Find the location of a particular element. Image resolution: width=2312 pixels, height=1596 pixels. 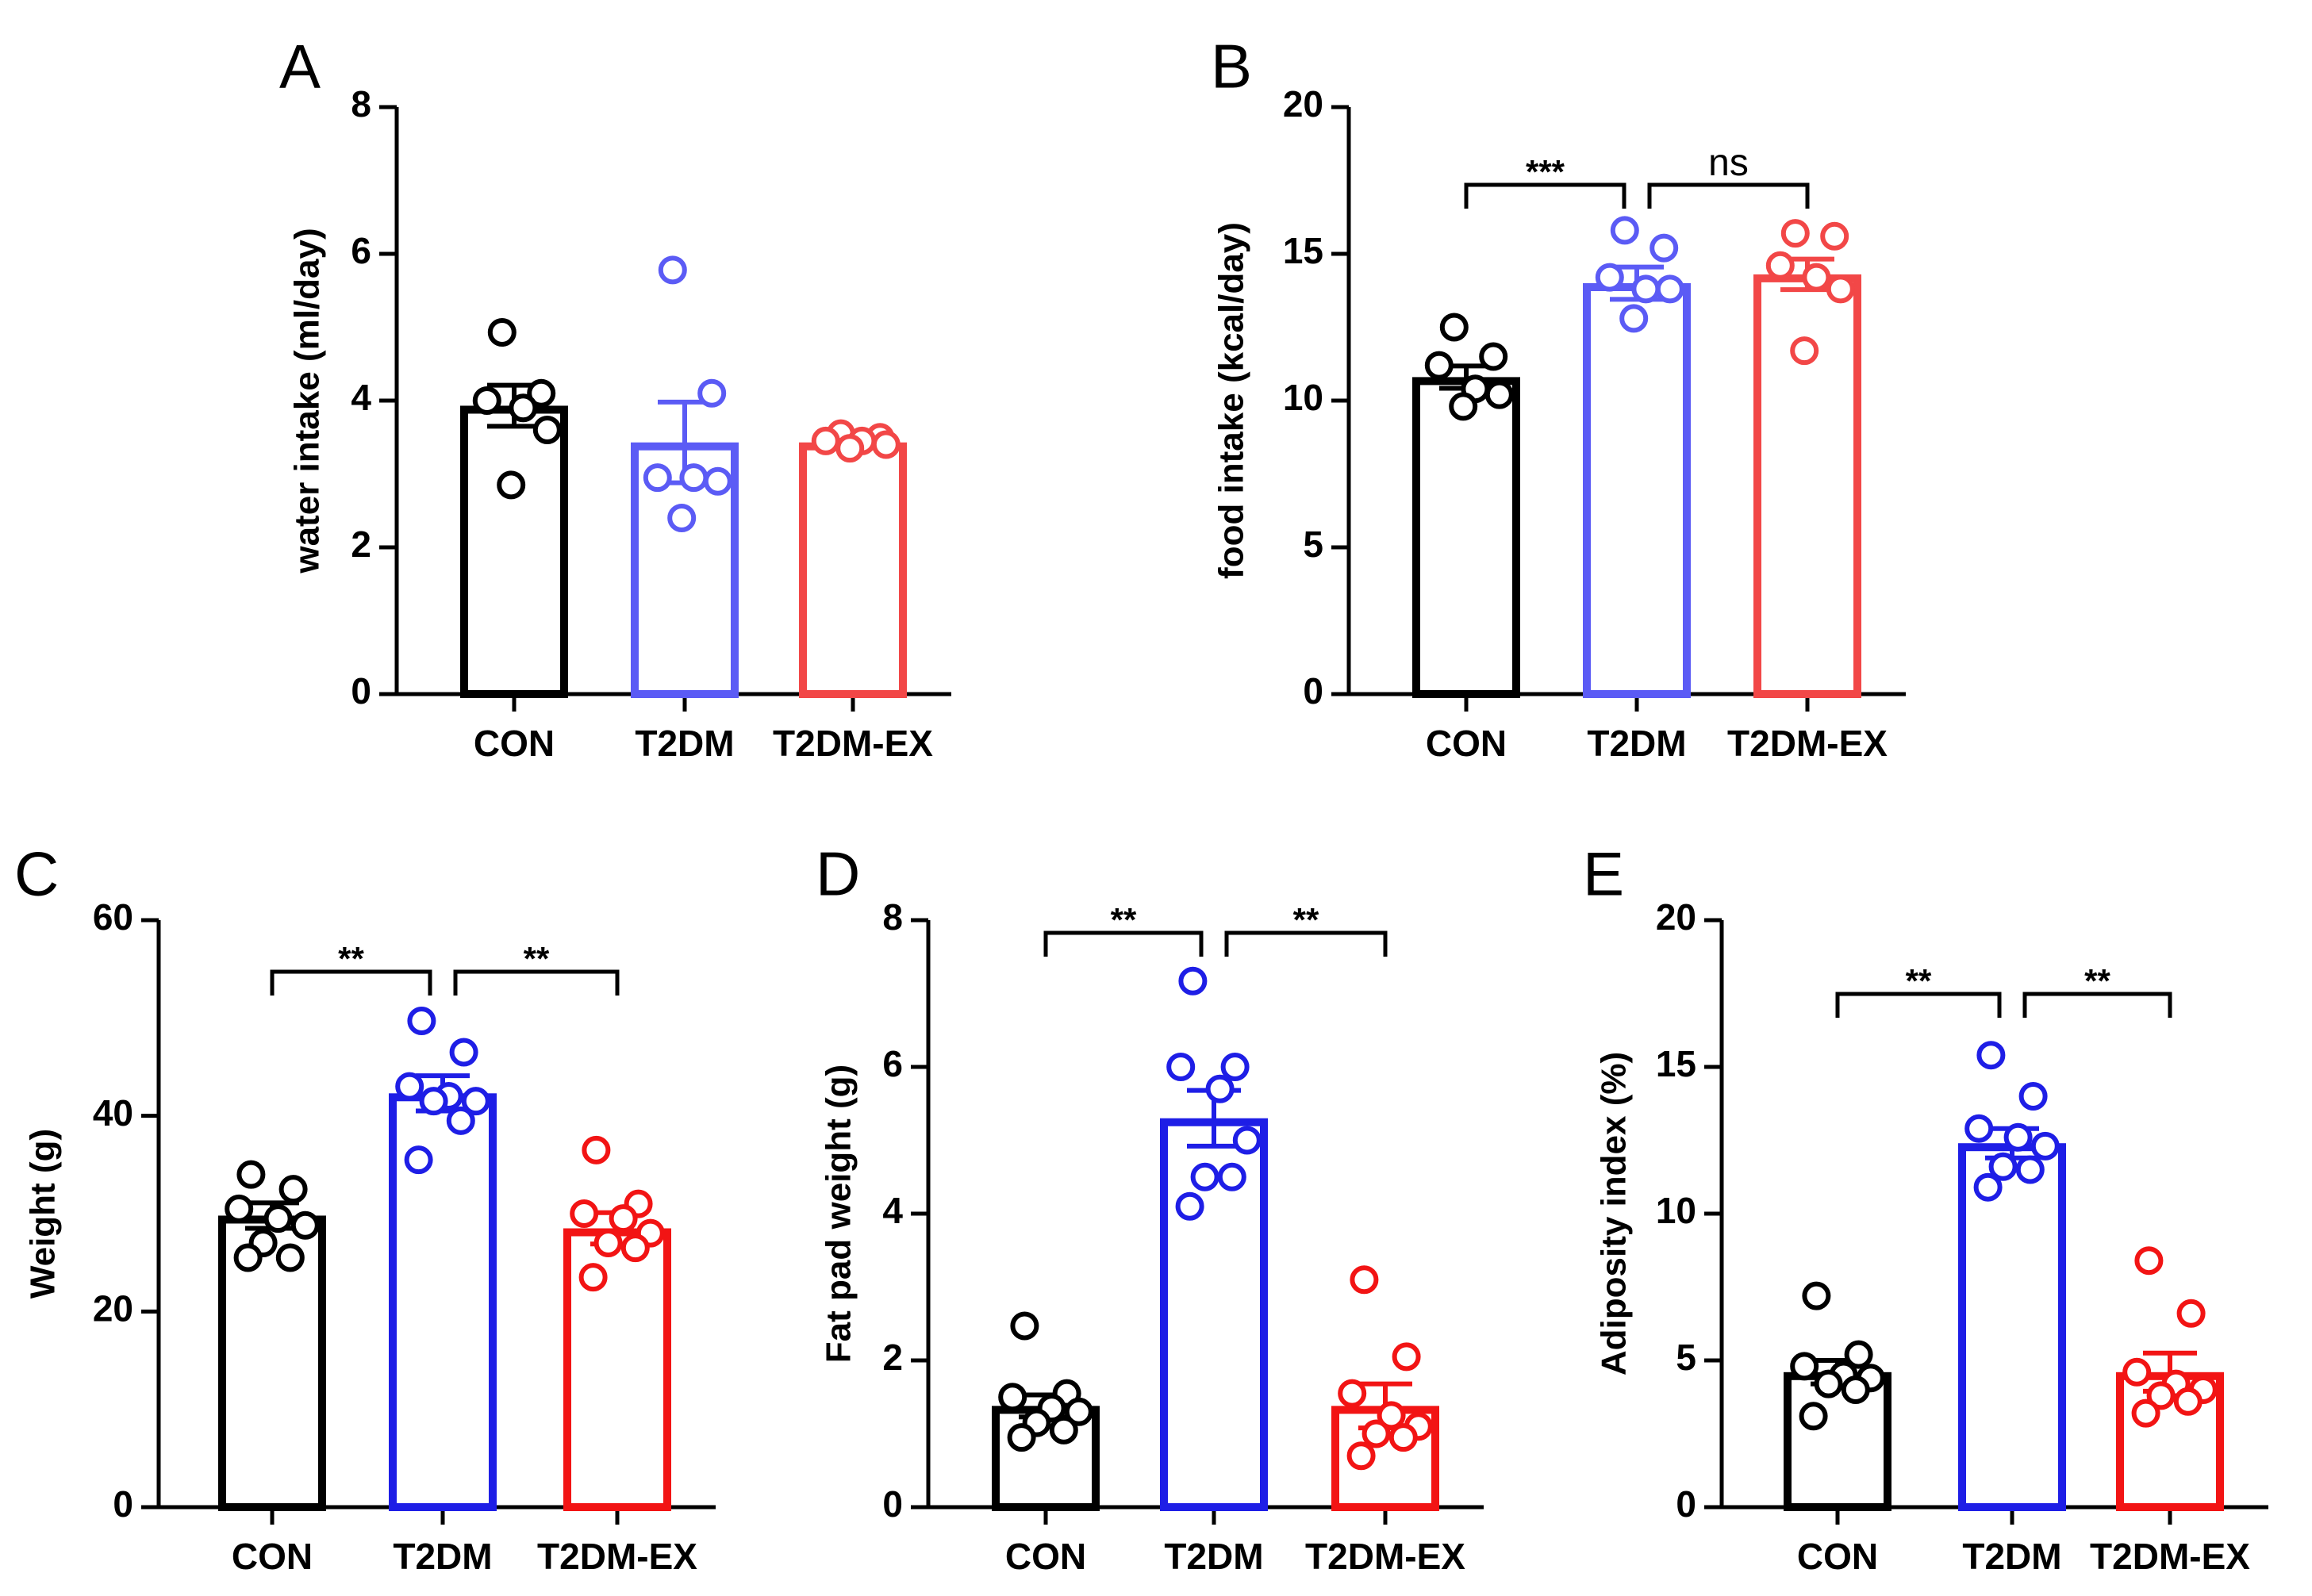

y-tick-label: 8 is located at coordinates (361, 104).